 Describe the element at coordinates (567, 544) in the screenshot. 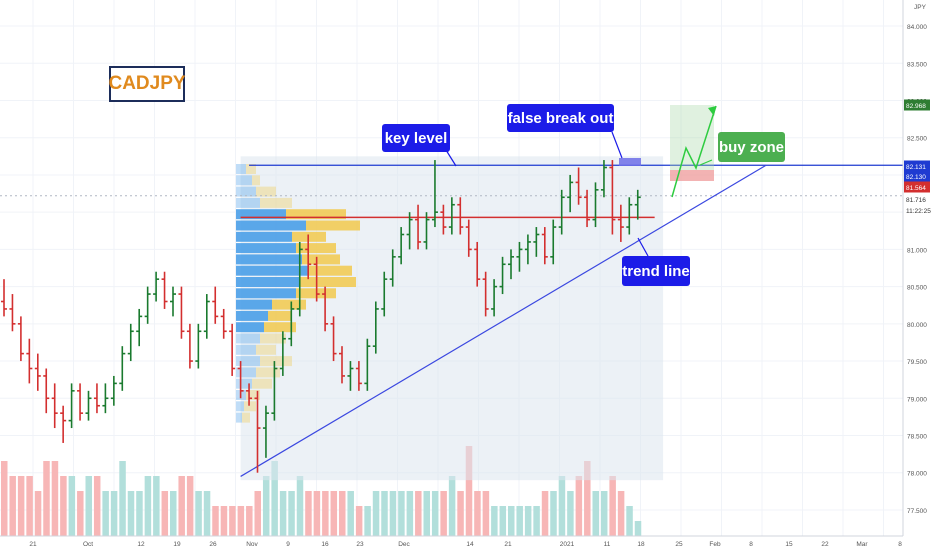

I see `time-tick-label: 2021` at that location.